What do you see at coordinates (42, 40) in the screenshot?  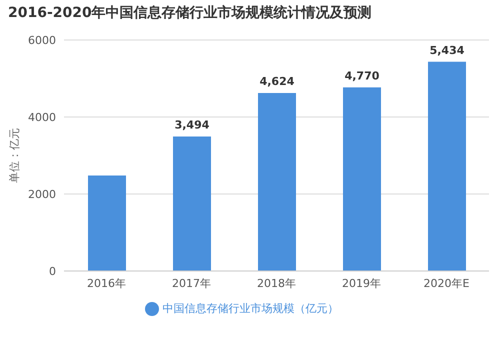 I see `y-tick-label: 6000` at bounding box center [42, 40].